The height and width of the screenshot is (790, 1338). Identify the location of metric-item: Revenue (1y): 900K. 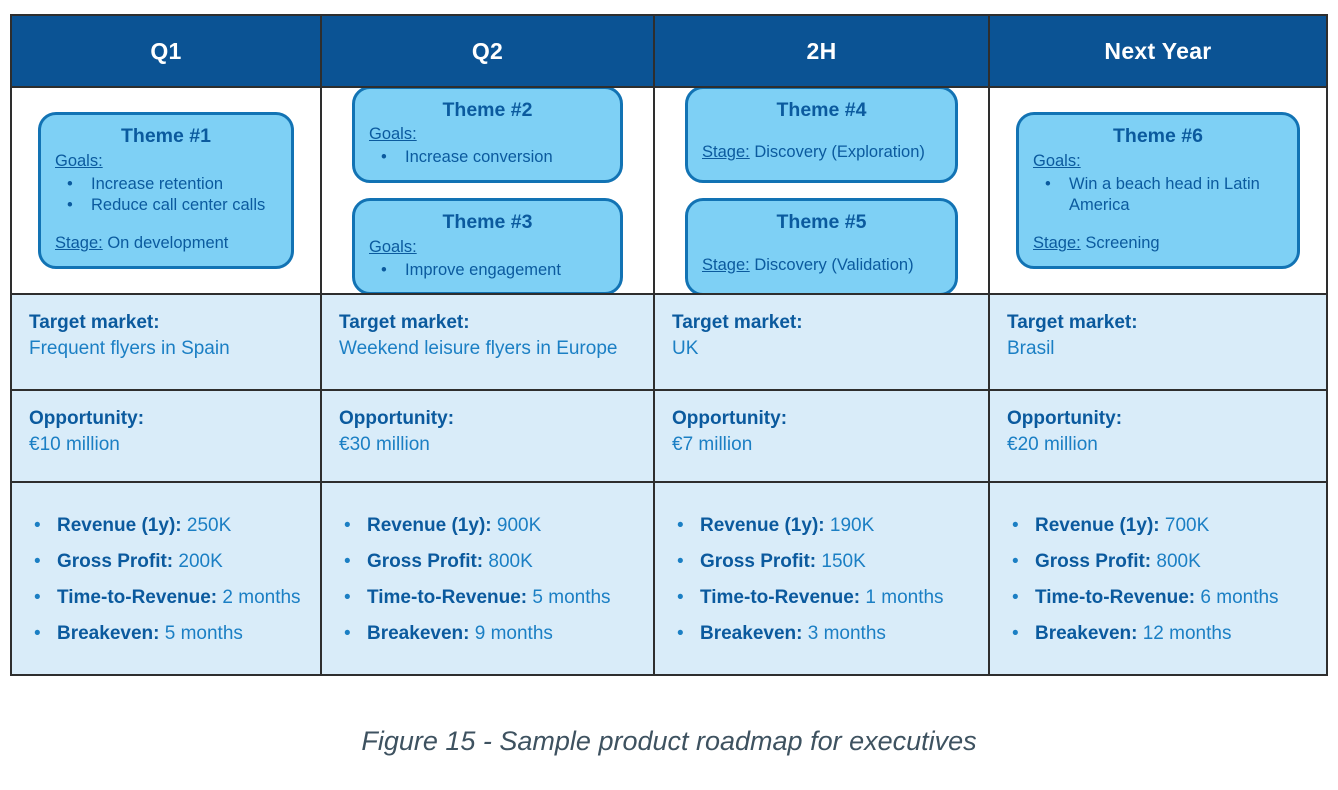
(488, 526).